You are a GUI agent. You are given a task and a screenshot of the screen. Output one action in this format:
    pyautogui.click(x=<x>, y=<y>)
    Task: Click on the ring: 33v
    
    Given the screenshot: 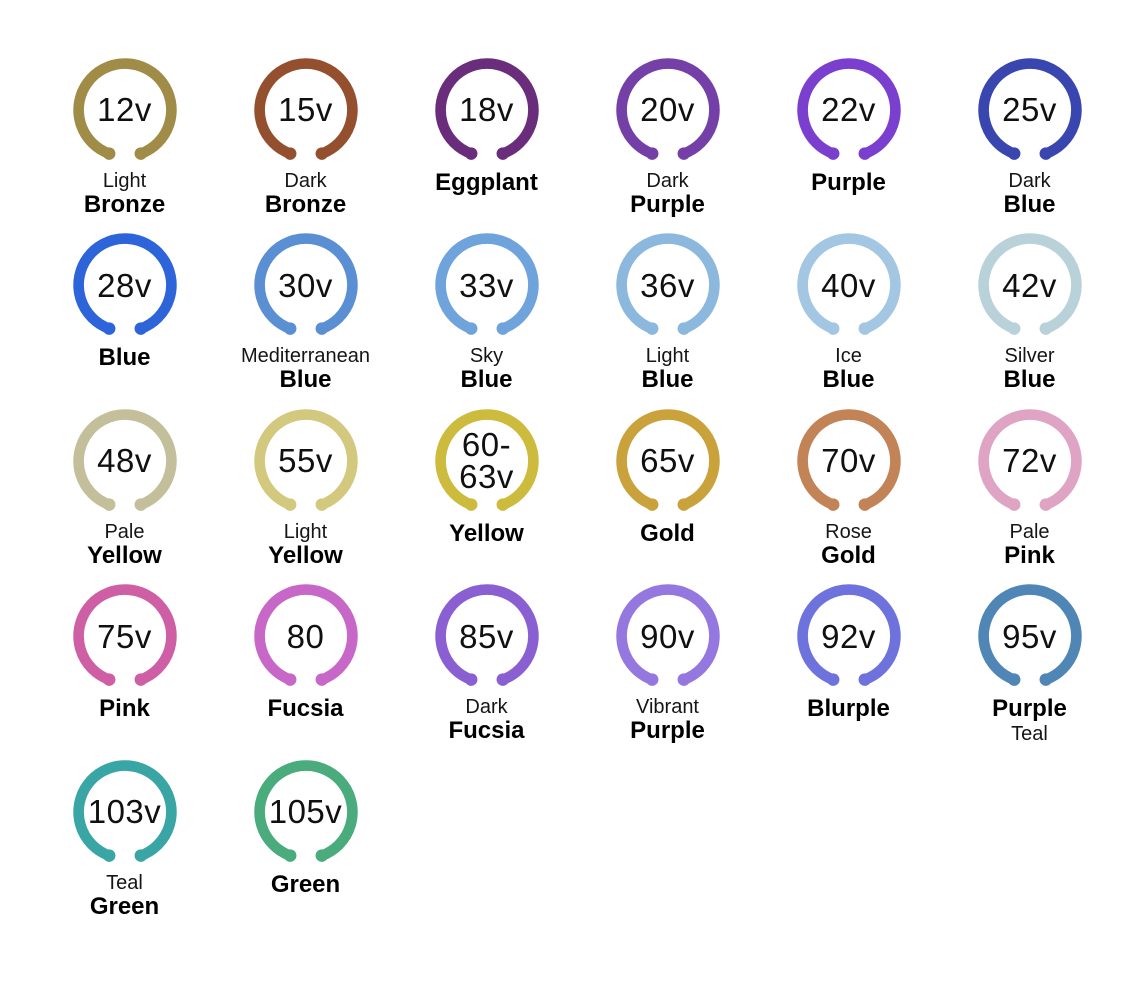 What is the action you would take?
    pyautogui.click(x=487, y=285)
    